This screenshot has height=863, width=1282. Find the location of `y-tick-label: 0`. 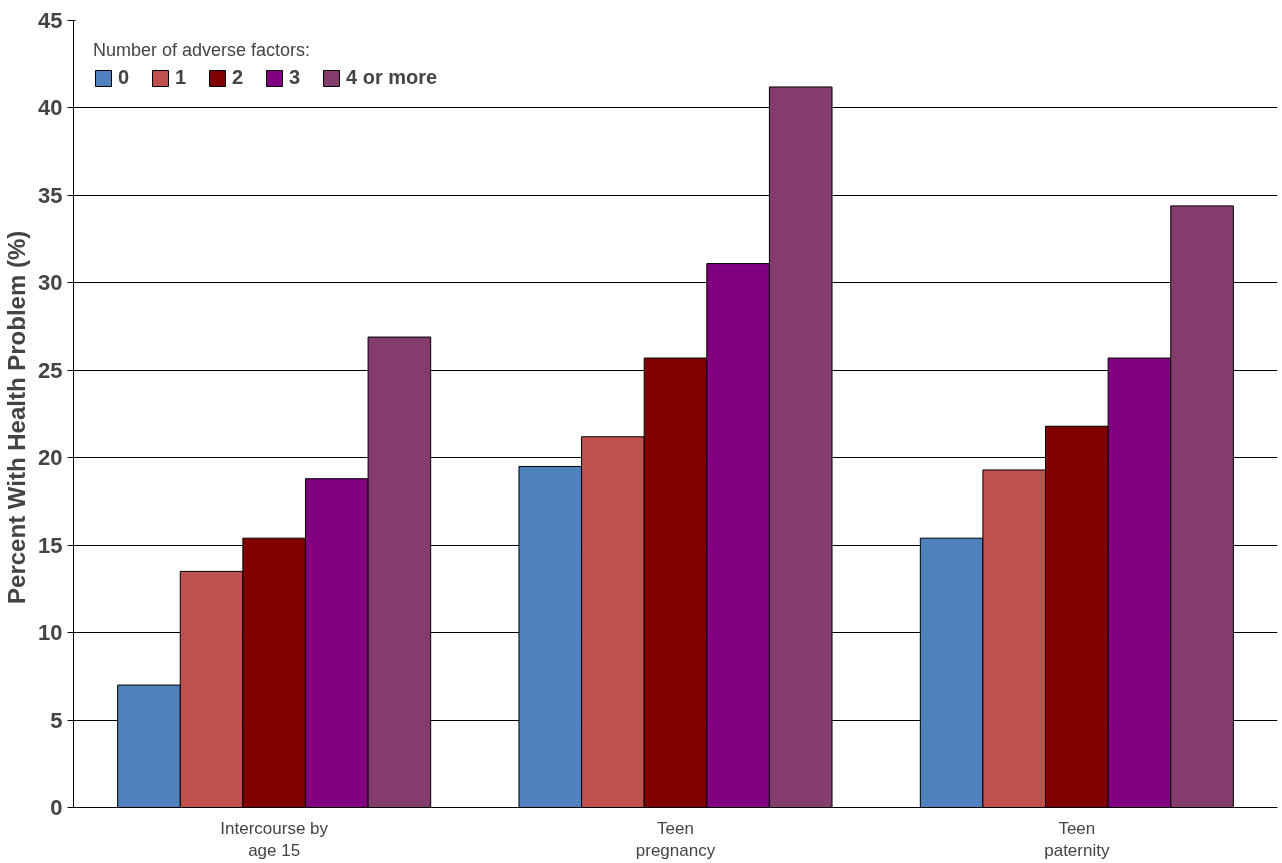

y-tick-label: 0 is located at coordinates (56, 807).